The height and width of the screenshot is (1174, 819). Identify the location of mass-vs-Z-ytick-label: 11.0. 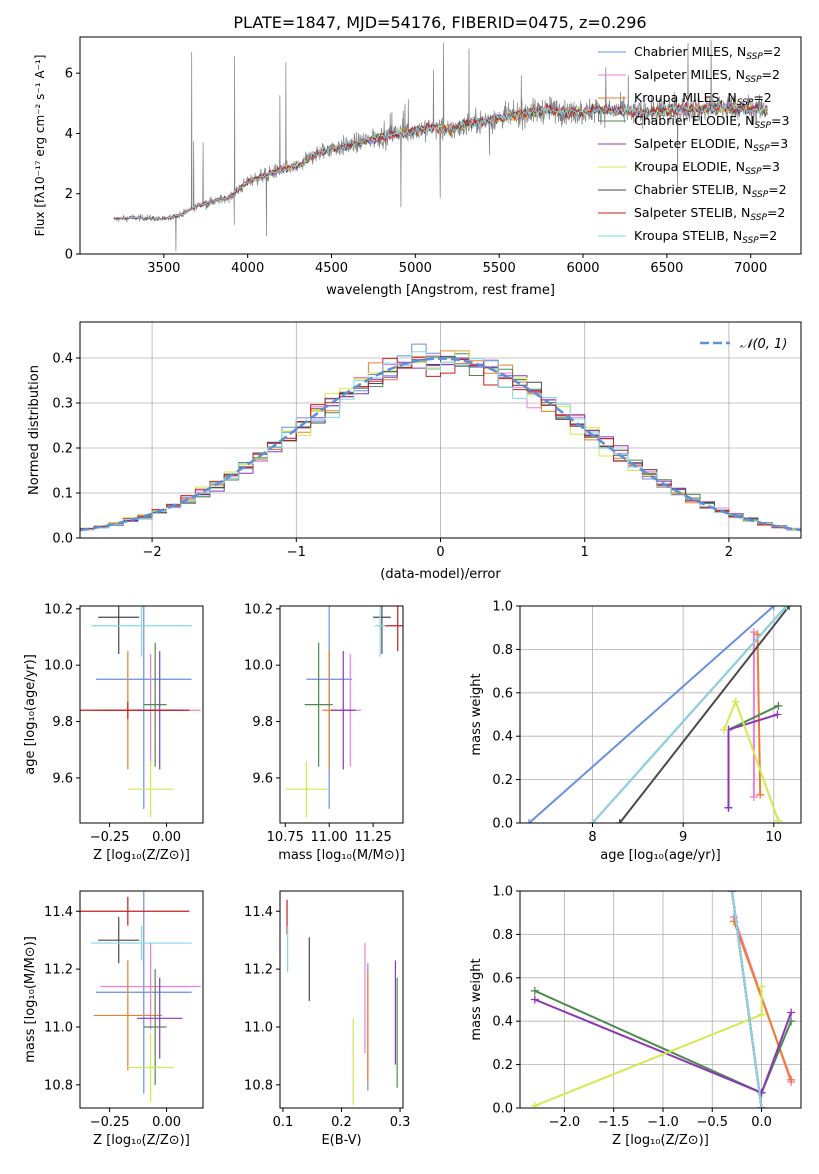
(58, 1027).